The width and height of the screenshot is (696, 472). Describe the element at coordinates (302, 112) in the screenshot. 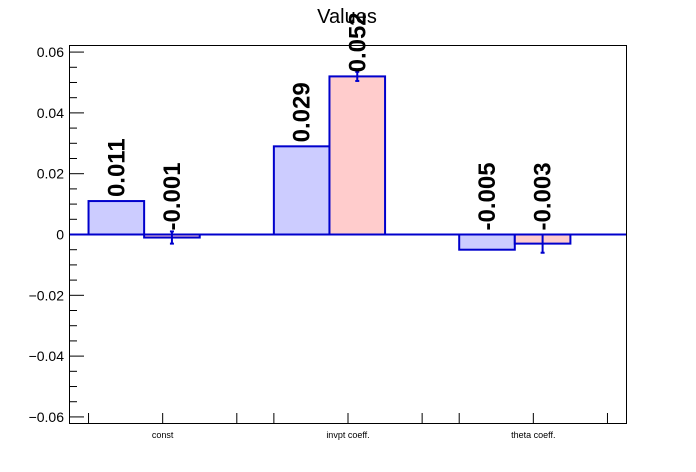

I see `data-label: 0.029` at that location.